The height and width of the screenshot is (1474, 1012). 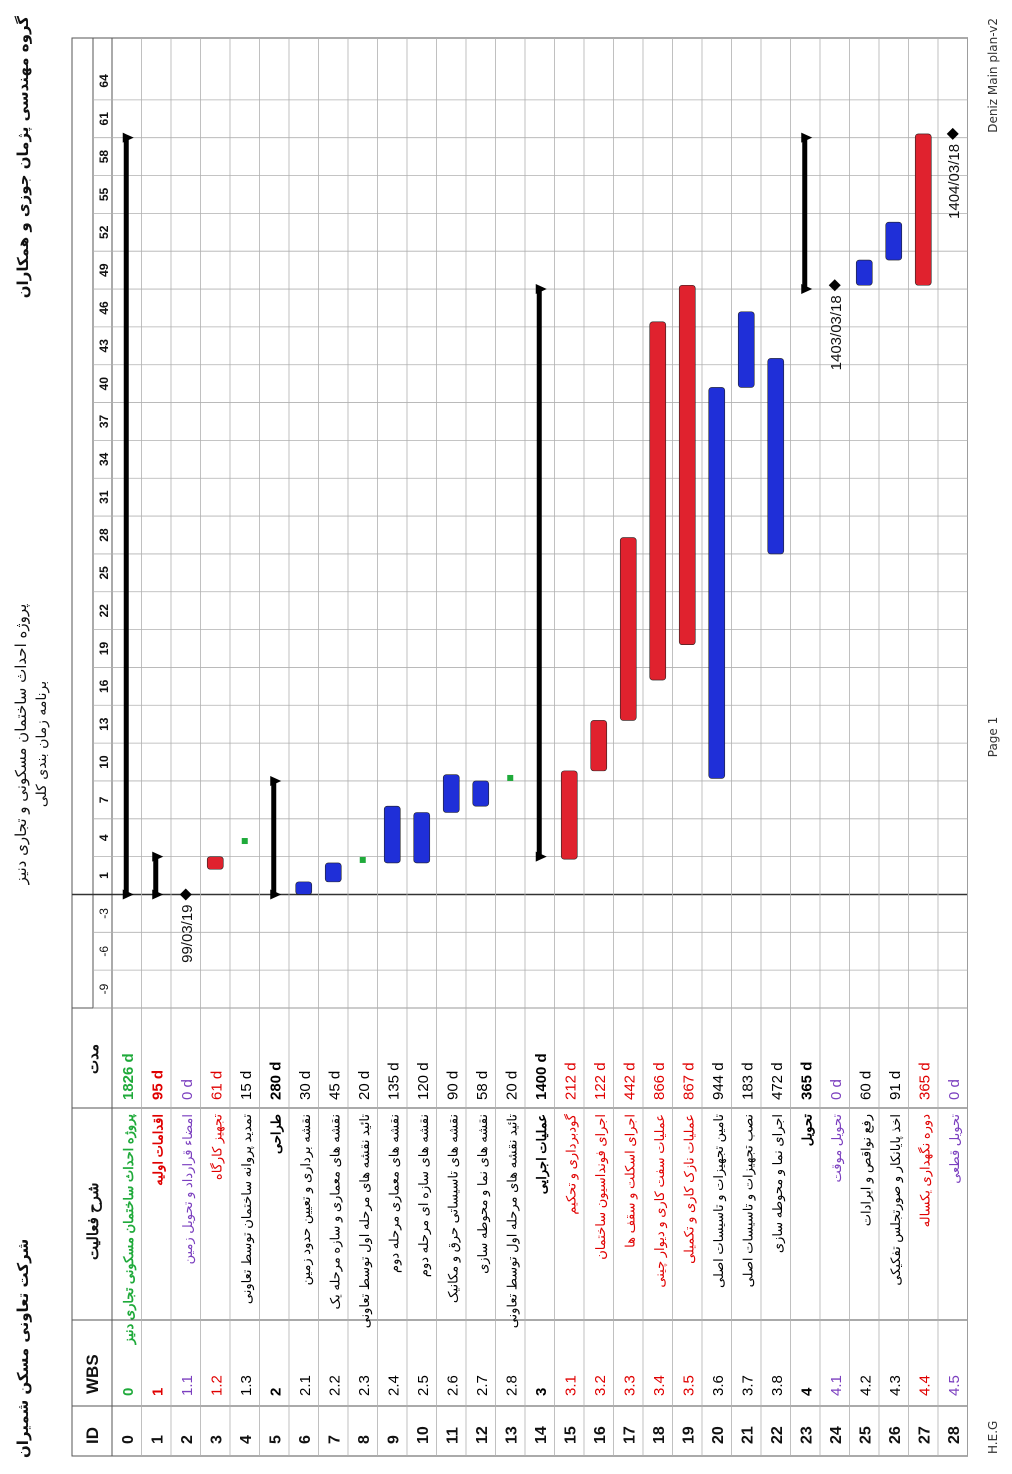 I want to click on task-id: 6, so click(x=305, y=1439).